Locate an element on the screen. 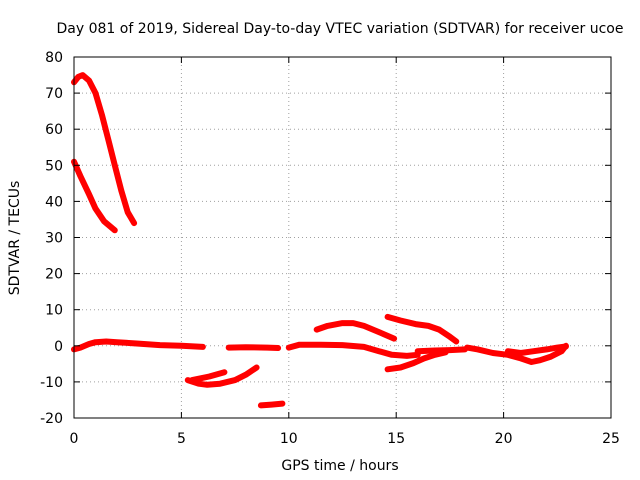 The image size is (640, 480). y-tick-label: 60 is located at coordinates (54, 130).